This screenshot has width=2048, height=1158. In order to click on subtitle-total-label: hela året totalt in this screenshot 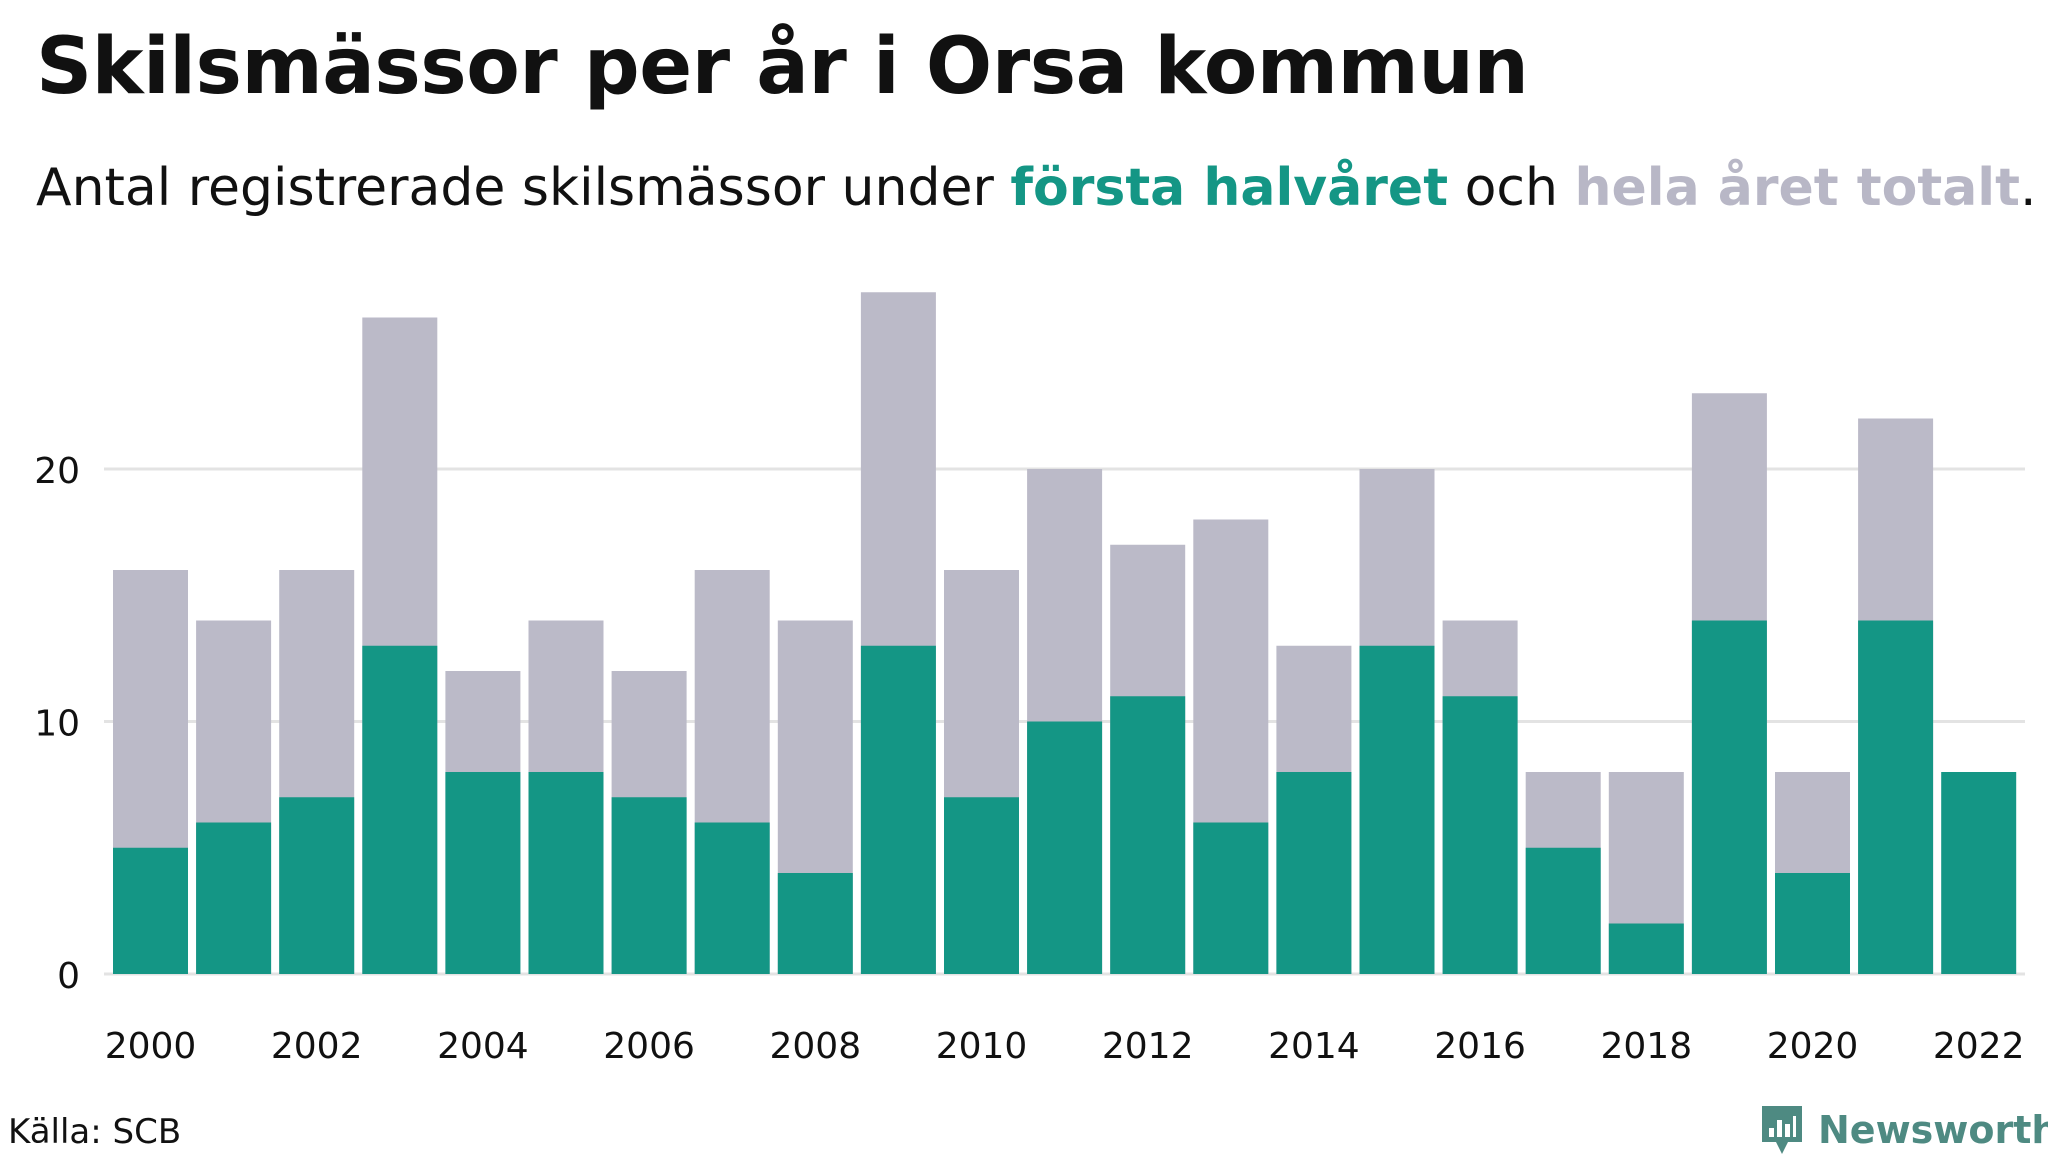, I will do `click(1797, 188)`.